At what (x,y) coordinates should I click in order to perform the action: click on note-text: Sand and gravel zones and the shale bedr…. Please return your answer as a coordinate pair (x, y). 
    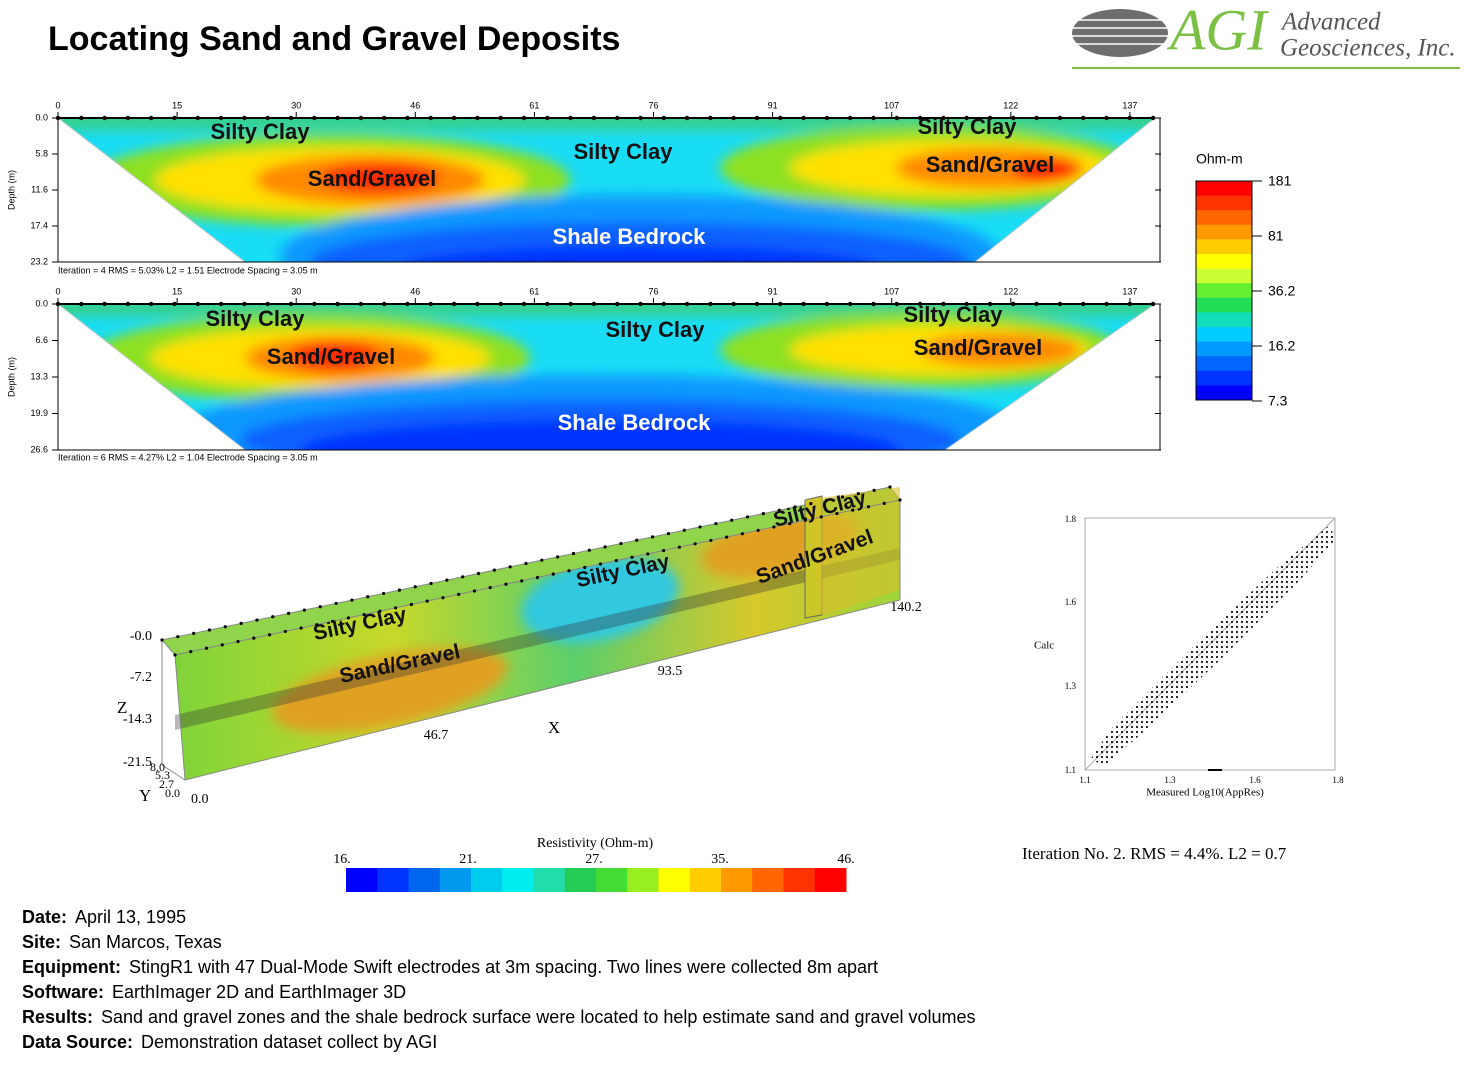
    Looking at the image, I should click on (538, 1017).